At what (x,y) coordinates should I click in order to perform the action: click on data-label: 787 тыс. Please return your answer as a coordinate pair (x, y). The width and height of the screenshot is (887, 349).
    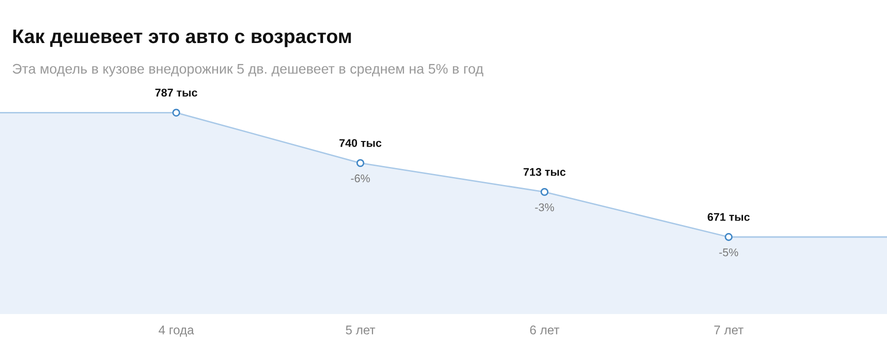
    Looking at the image, I should click on (176, 92).